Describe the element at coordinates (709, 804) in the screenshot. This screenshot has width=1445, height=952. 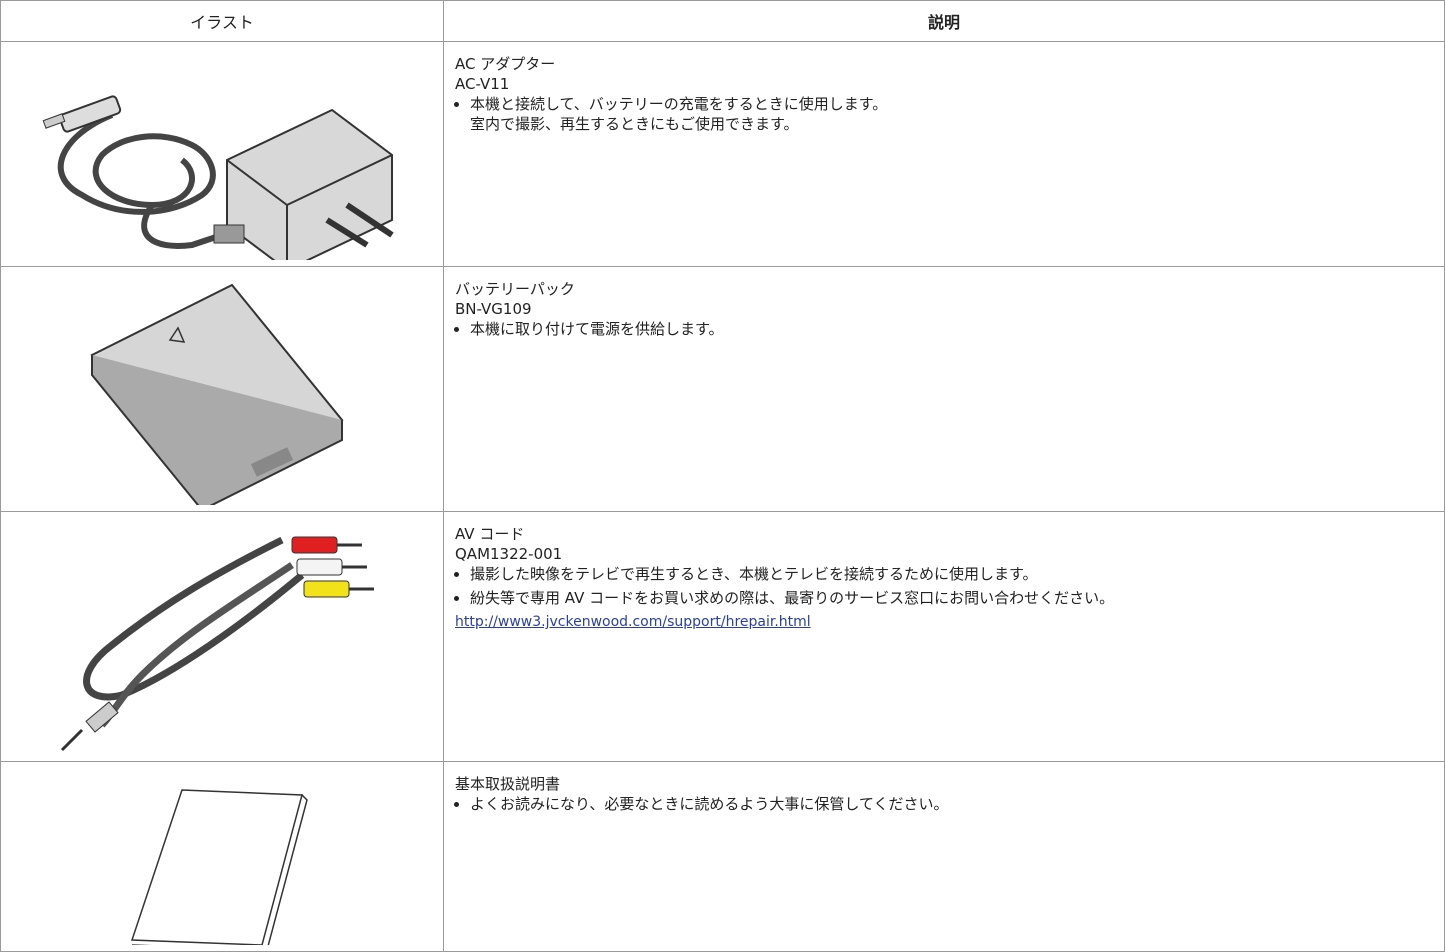
I see `note-line: よくお読みになり、必要なときに読めるよう大事に保管してください。` at that location.